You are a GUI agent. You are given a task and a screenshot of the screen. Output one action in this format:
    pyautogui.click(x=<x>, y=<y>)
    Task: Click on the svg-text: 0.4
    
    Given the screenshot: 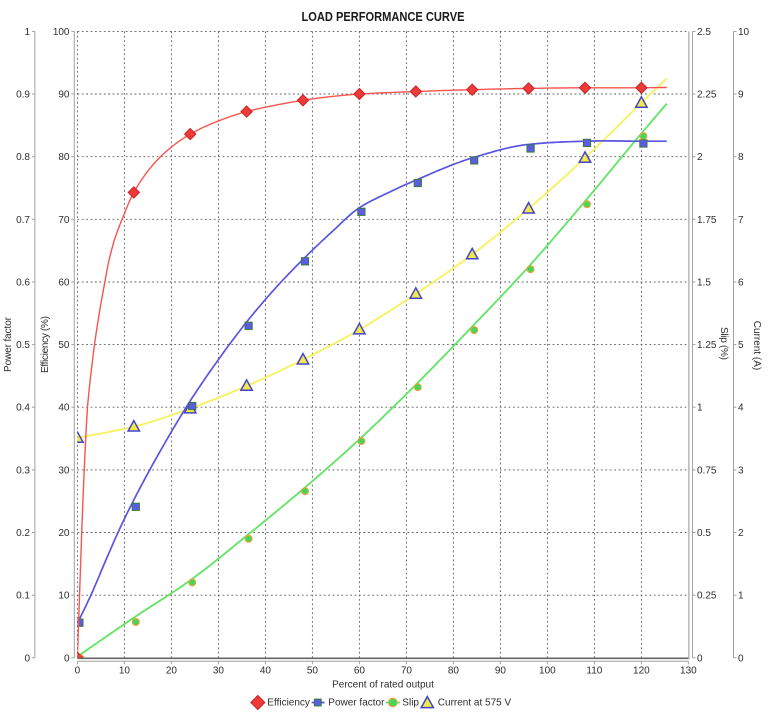 What is the action you would take?
    pyautogui.click(x=23, y=408)
    